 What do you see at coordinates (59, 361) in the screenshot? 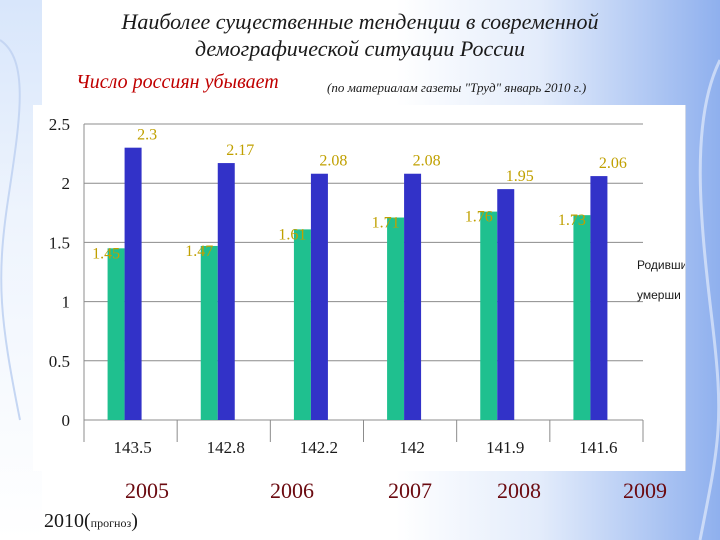
I see `y-tick-label: 0.5` at bounding box center [59, 361].